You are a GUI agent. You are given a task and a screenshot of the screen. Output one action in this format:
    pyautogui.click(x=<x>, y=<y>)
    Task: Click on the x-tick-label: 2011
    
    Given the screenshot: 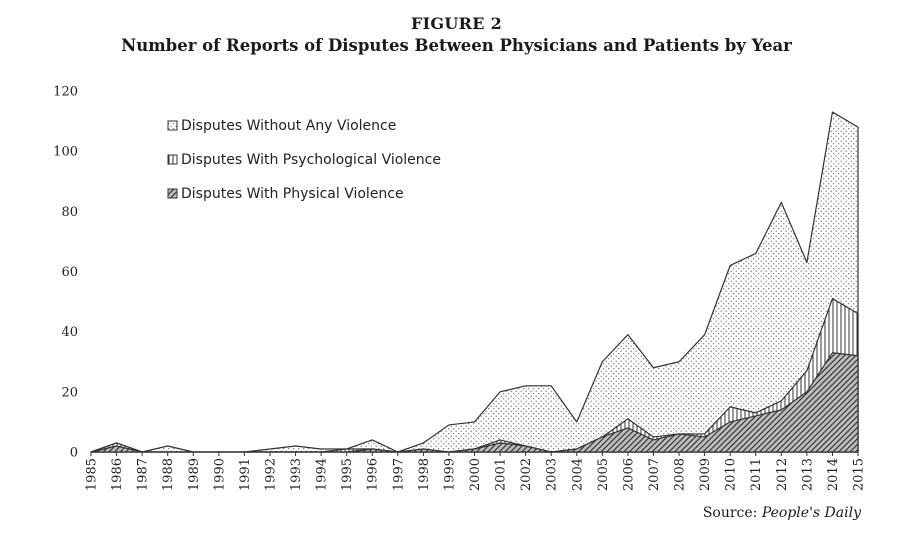 What is the action you would take?
    pyautogui.click(x=756, y=474)
    